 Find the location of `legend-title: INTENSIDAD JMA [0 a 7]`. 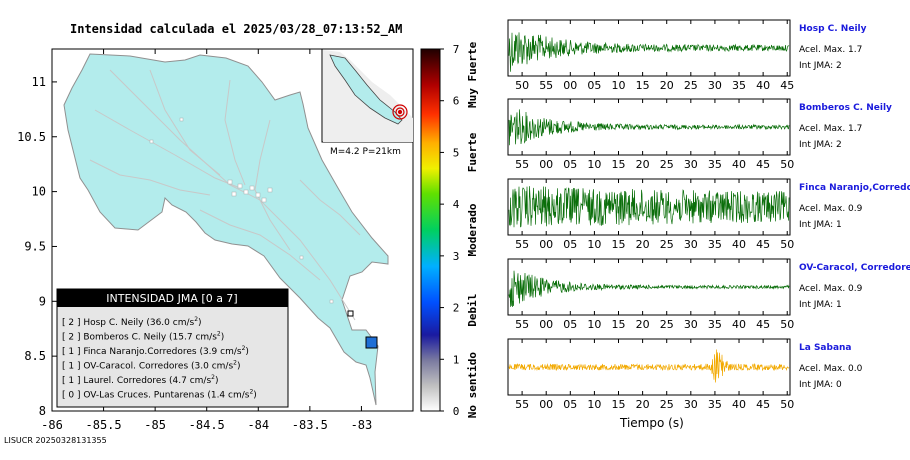

legend-title: INTENSIDAD JMA [0 a 7] is located at coordinates (171, 298).